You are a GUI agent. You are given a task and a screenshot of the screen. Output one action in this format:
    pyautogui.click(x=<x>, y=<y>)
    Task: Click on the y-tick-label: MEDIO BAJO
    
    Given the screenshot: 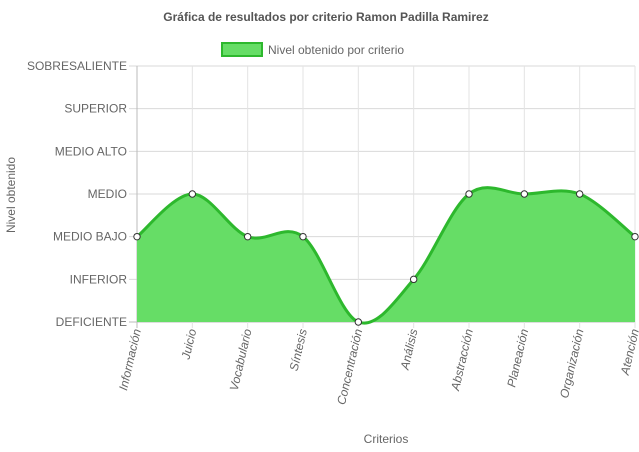 What is the action you would take?
    pyautogui.click(x=90, y=237)
    